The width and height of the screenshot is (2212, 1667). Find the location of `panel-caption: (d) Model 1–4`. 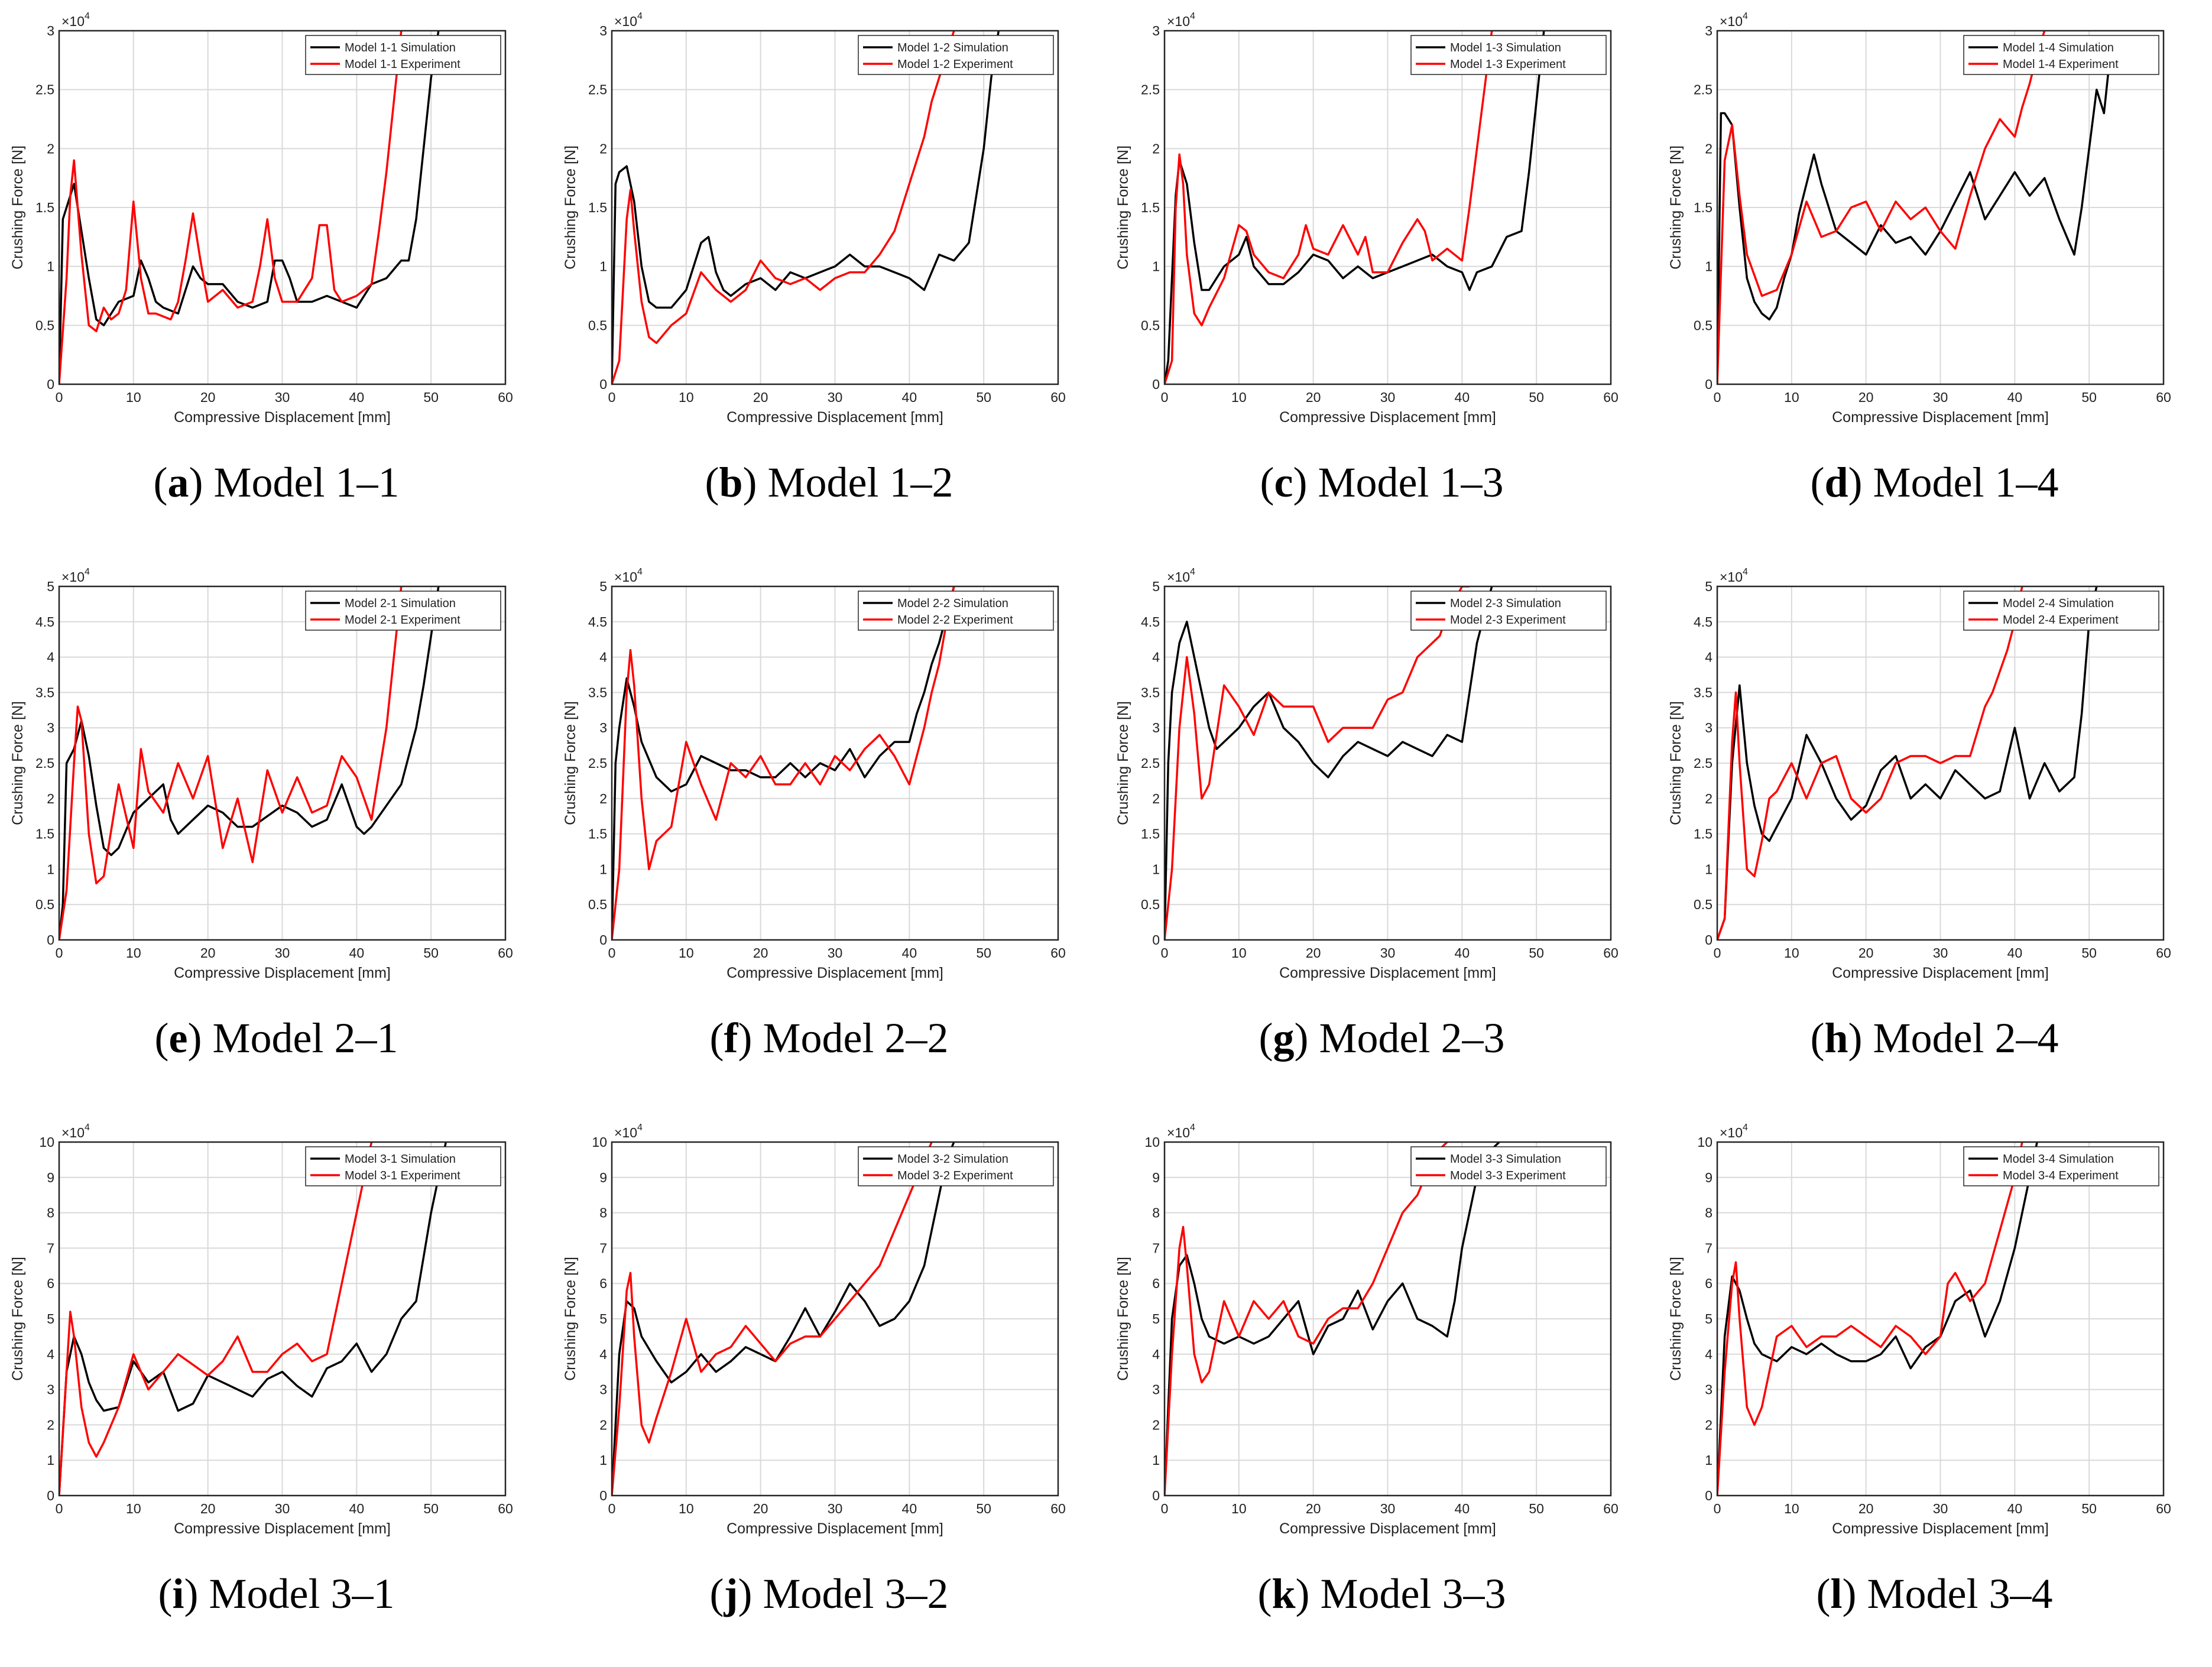

panel-caption: (d) Model 1–4 is located at coordinates (1934, 482).